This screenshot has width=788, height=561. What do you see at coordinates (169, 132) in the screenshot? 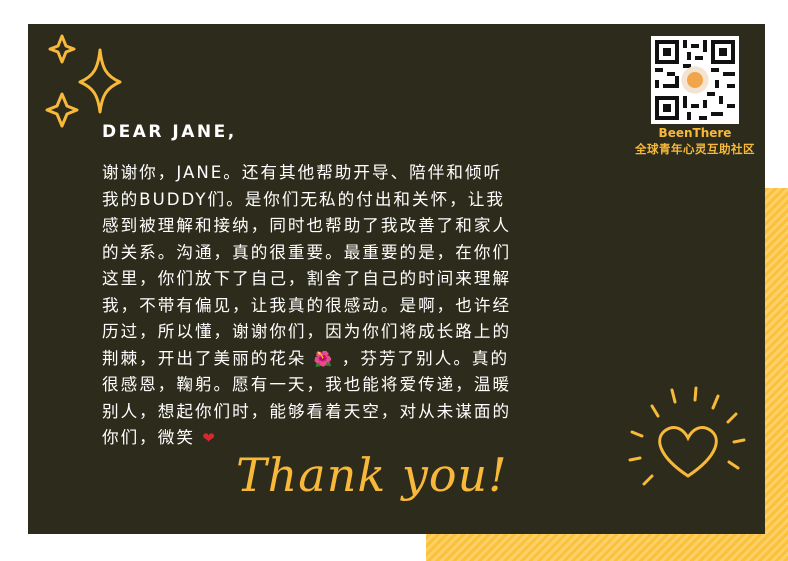
I see `letter-greeting: DEAR JANE,` at bounding box center [169, 132].